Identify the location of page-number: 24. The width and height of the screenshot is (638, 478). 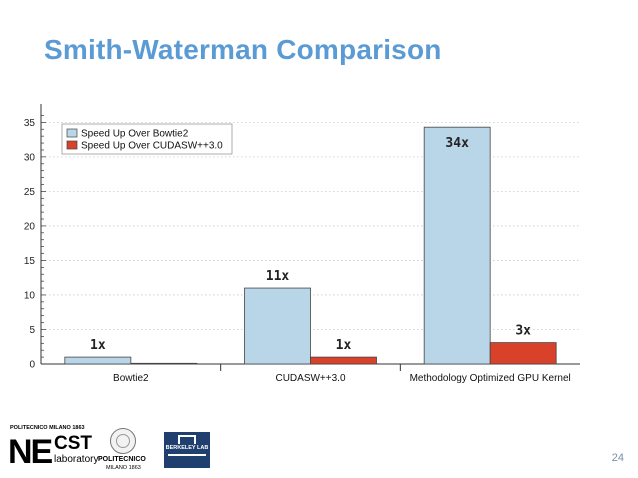
(617, 458).